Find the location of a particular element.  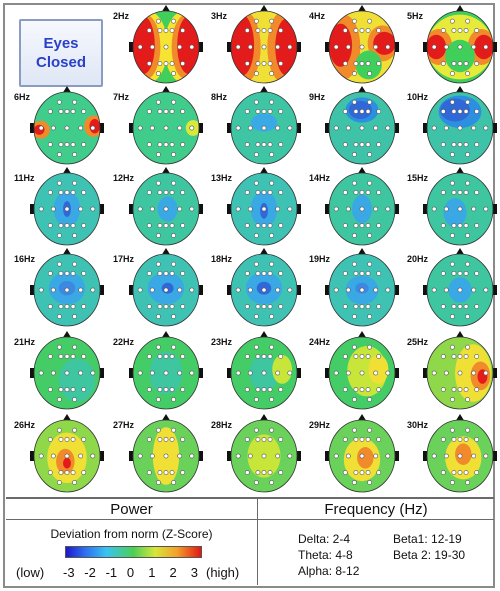

head-map: 10Hz is located at coordinates (452, 125).